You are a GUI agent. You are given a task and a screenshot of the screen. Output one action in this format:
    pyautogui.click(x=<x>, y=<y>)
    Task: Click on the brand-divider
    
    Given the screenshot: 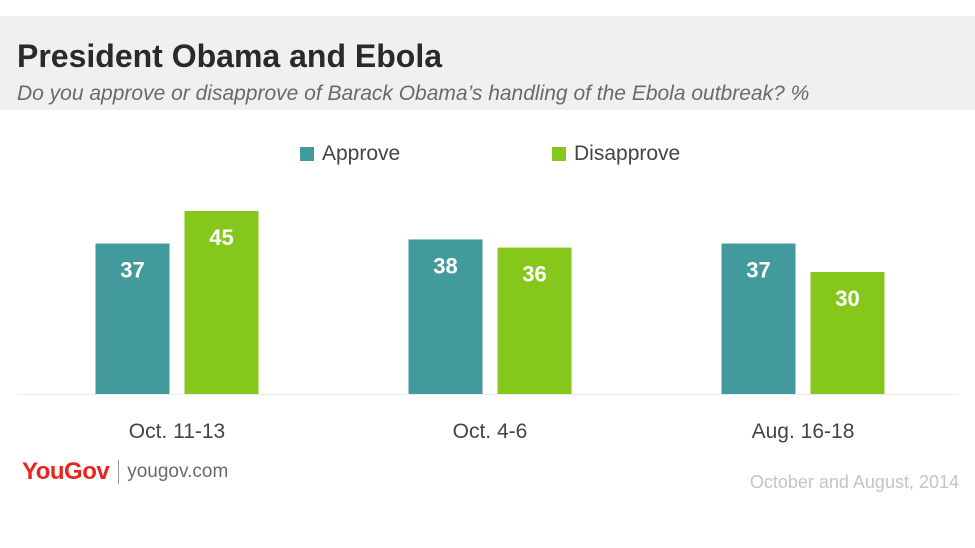 What is the action you would take?
    pyautogui.click(x=119, y=472)
    